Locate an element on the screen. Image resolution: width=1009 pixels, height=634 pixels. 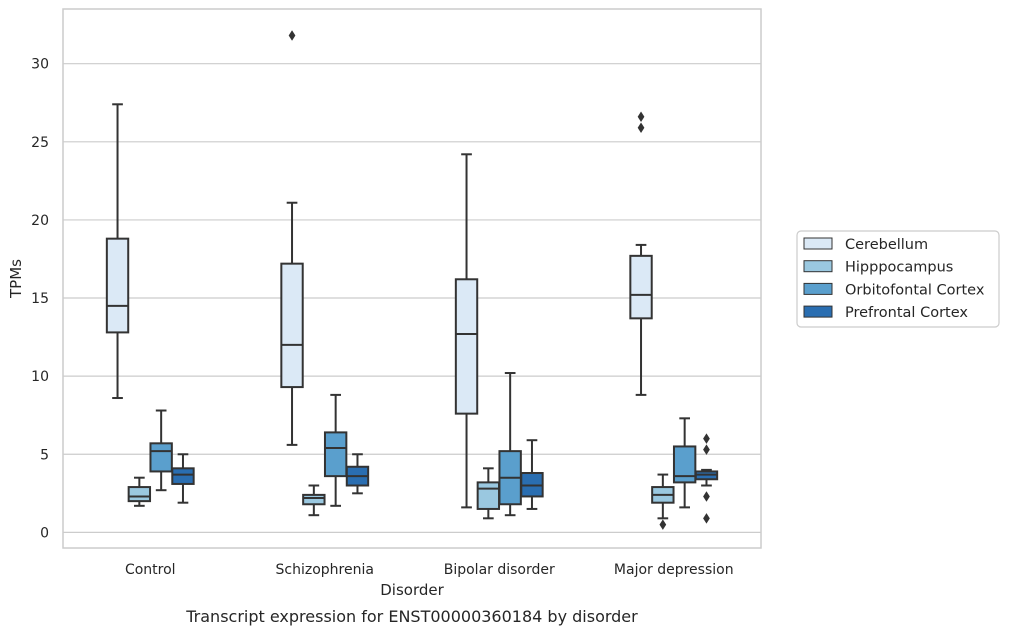
x-tick-label: Major depression is located at coordinates (674, 570).